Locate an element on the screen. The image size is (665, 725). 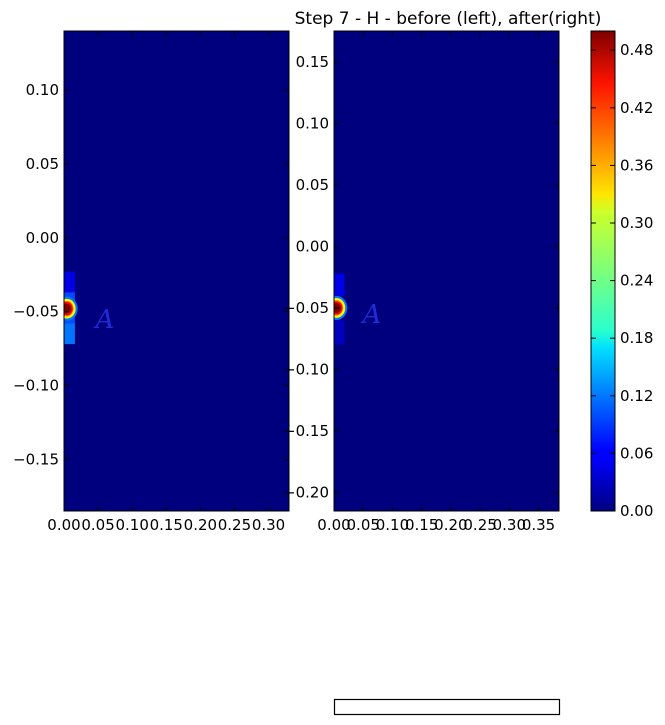
colorbar-frame is located at coordinates (603, 271).